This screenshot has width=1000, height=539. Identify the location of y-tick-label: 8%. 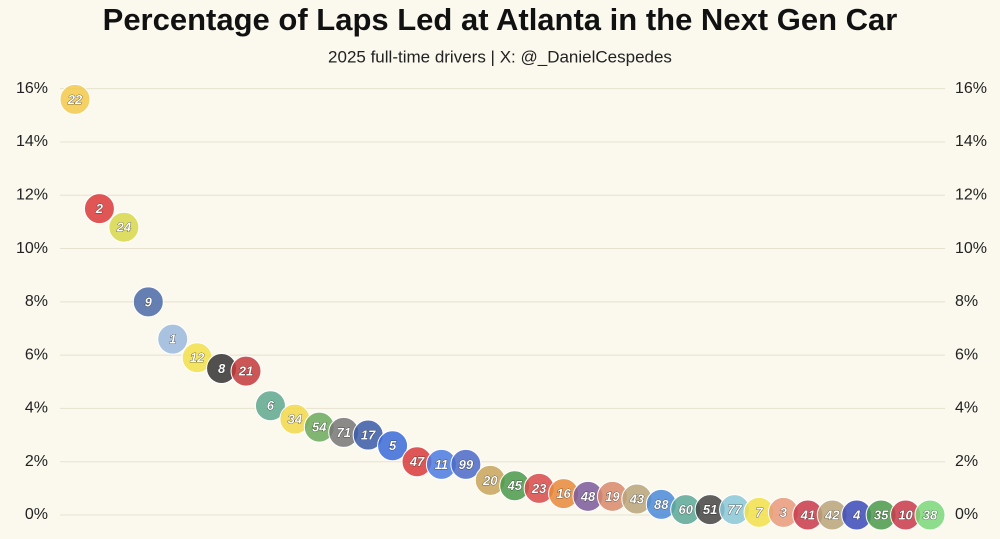
(36, 301).